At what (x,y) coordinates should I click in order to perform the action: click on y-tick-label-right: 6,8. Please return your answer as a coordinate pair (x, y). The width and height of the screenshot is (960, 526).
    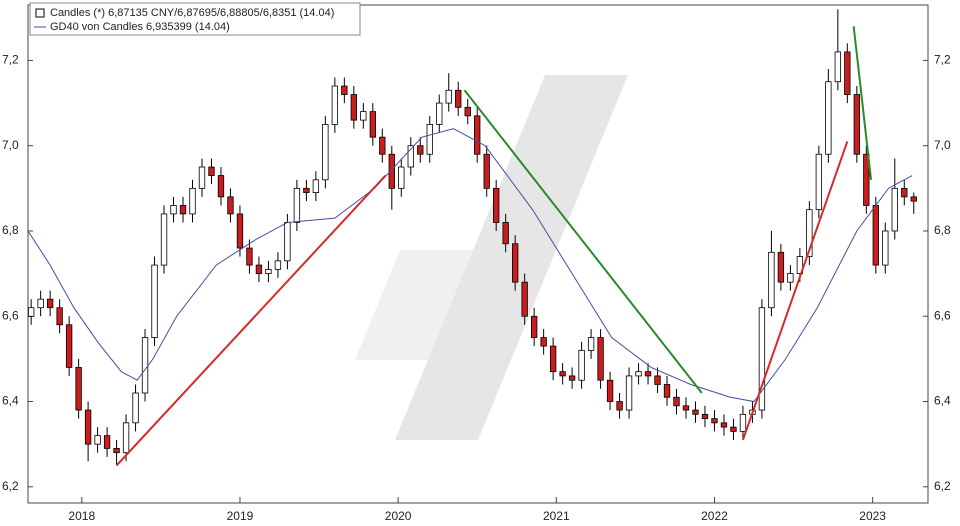
    Looking at the image, I should click on (942, 230).